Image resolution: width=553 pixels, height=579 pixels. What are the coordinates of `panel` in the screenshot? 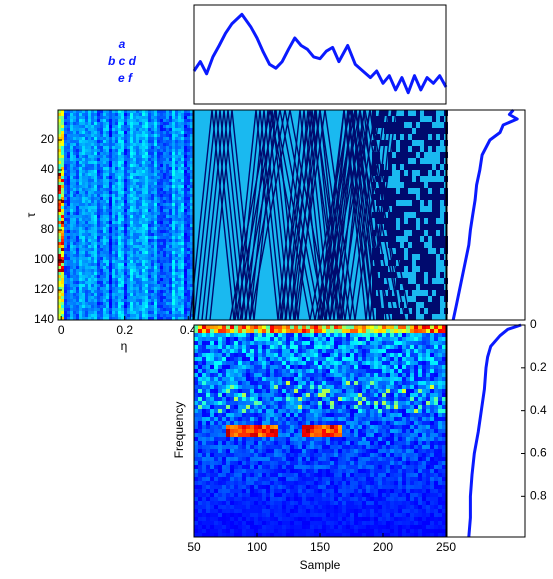 It's located at (320, 54).